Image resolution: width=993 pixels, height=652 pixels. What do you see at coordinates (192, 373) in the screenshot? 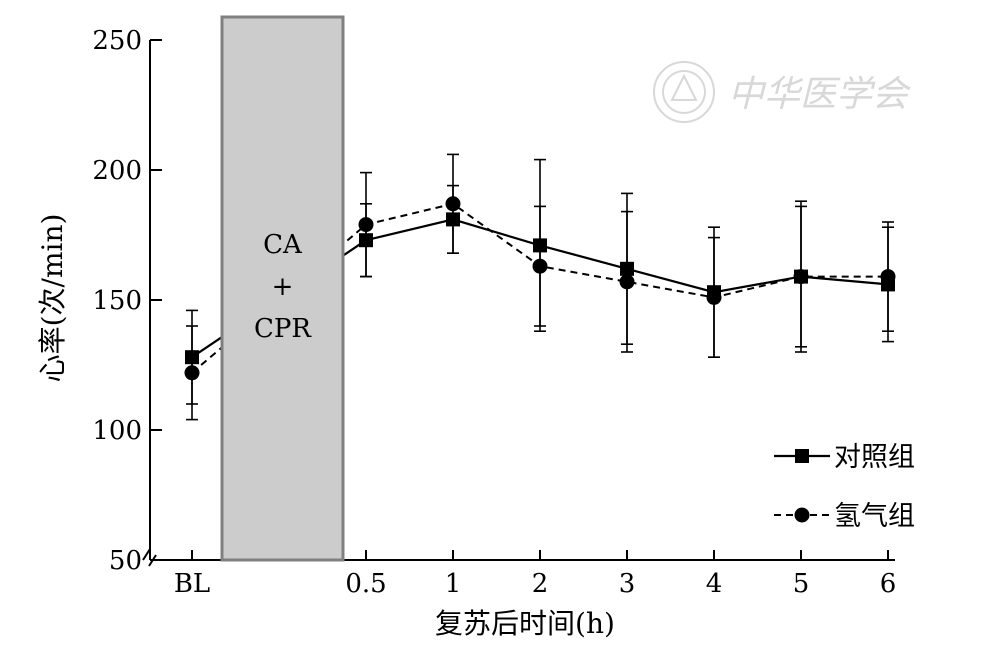
I see `point-氢气组-BL` at bounding box center [192, 373].